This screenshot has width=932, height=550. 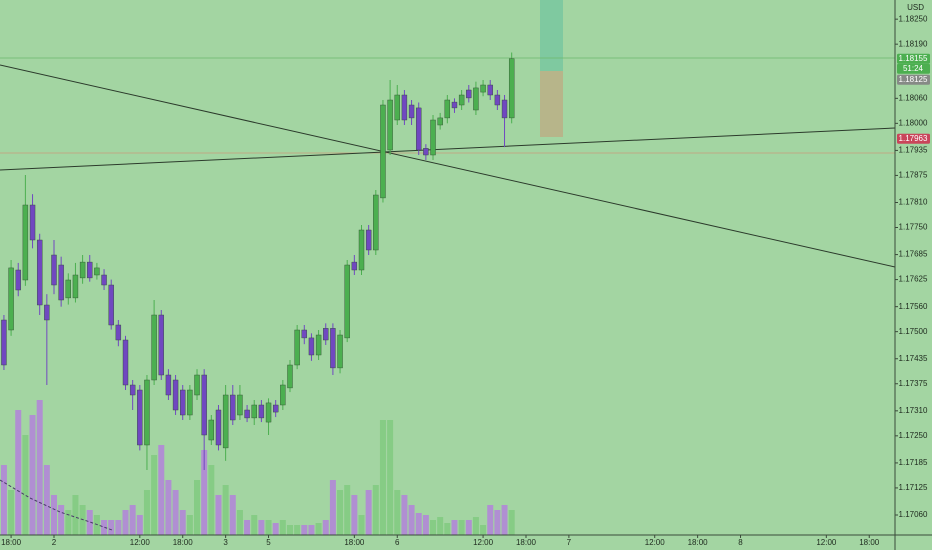 I want to click on x-tick-label: 8, so click(x=740, y=542).